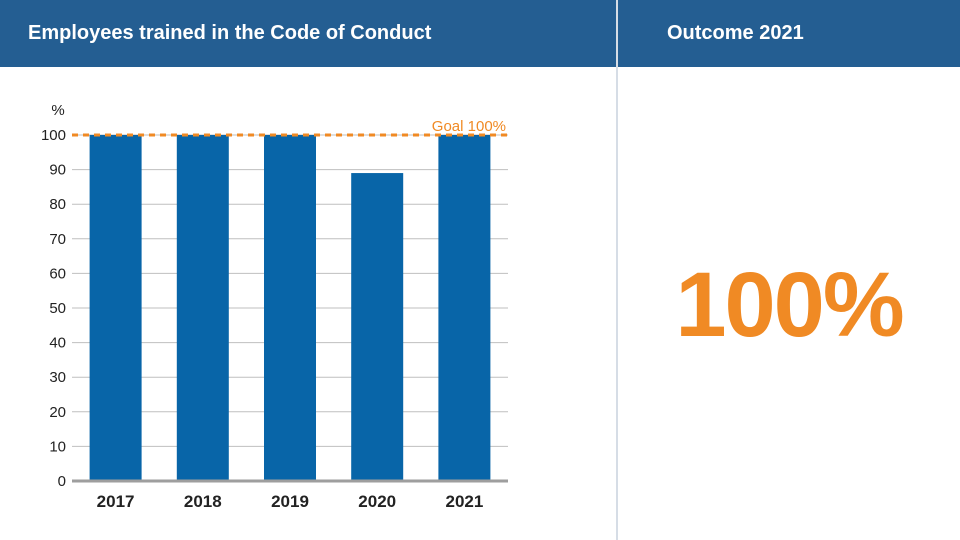 This screenshot has height=540, width=960. I want to click on y-tick-label: 0, so click(62, 481).